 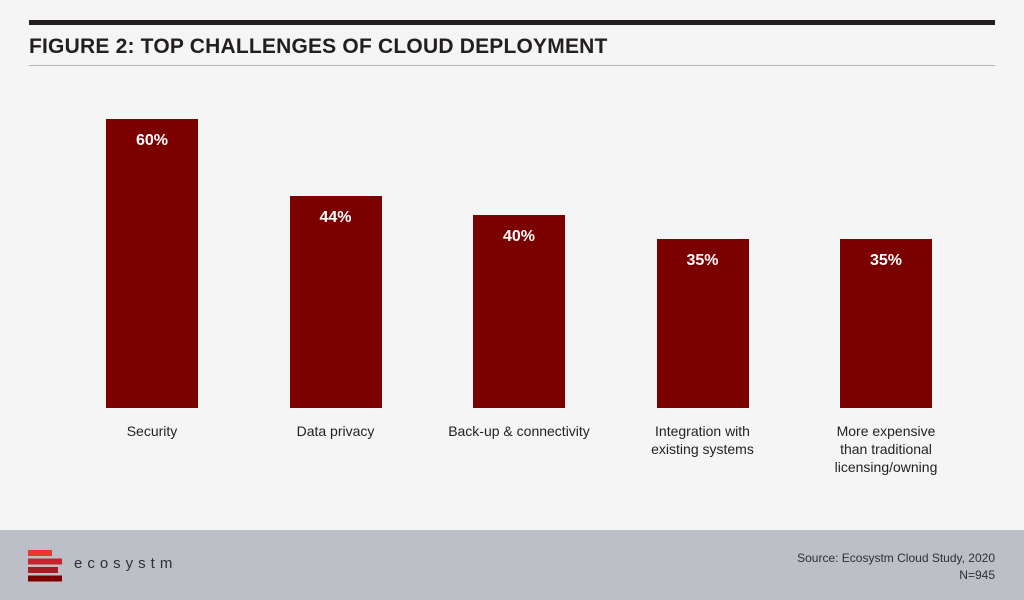 What do you see at coordinates (152, 140) in the screenshot?
I see `bar-value-label: 60%` at bounding box center [152, 140].